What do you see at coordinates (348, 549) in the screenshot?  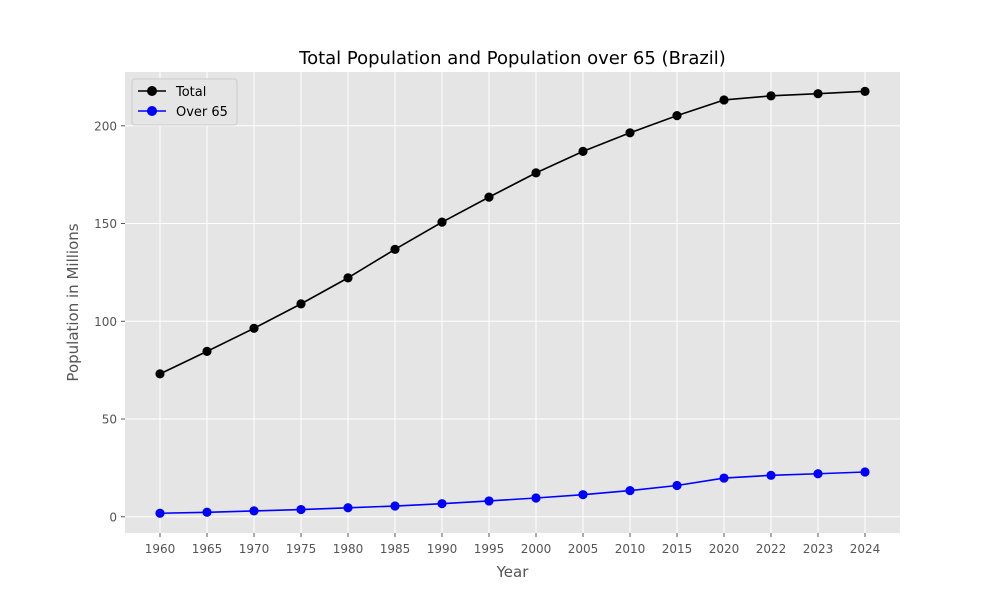 I see `x-tick-label: 1980` at bounding box center [348, 549].